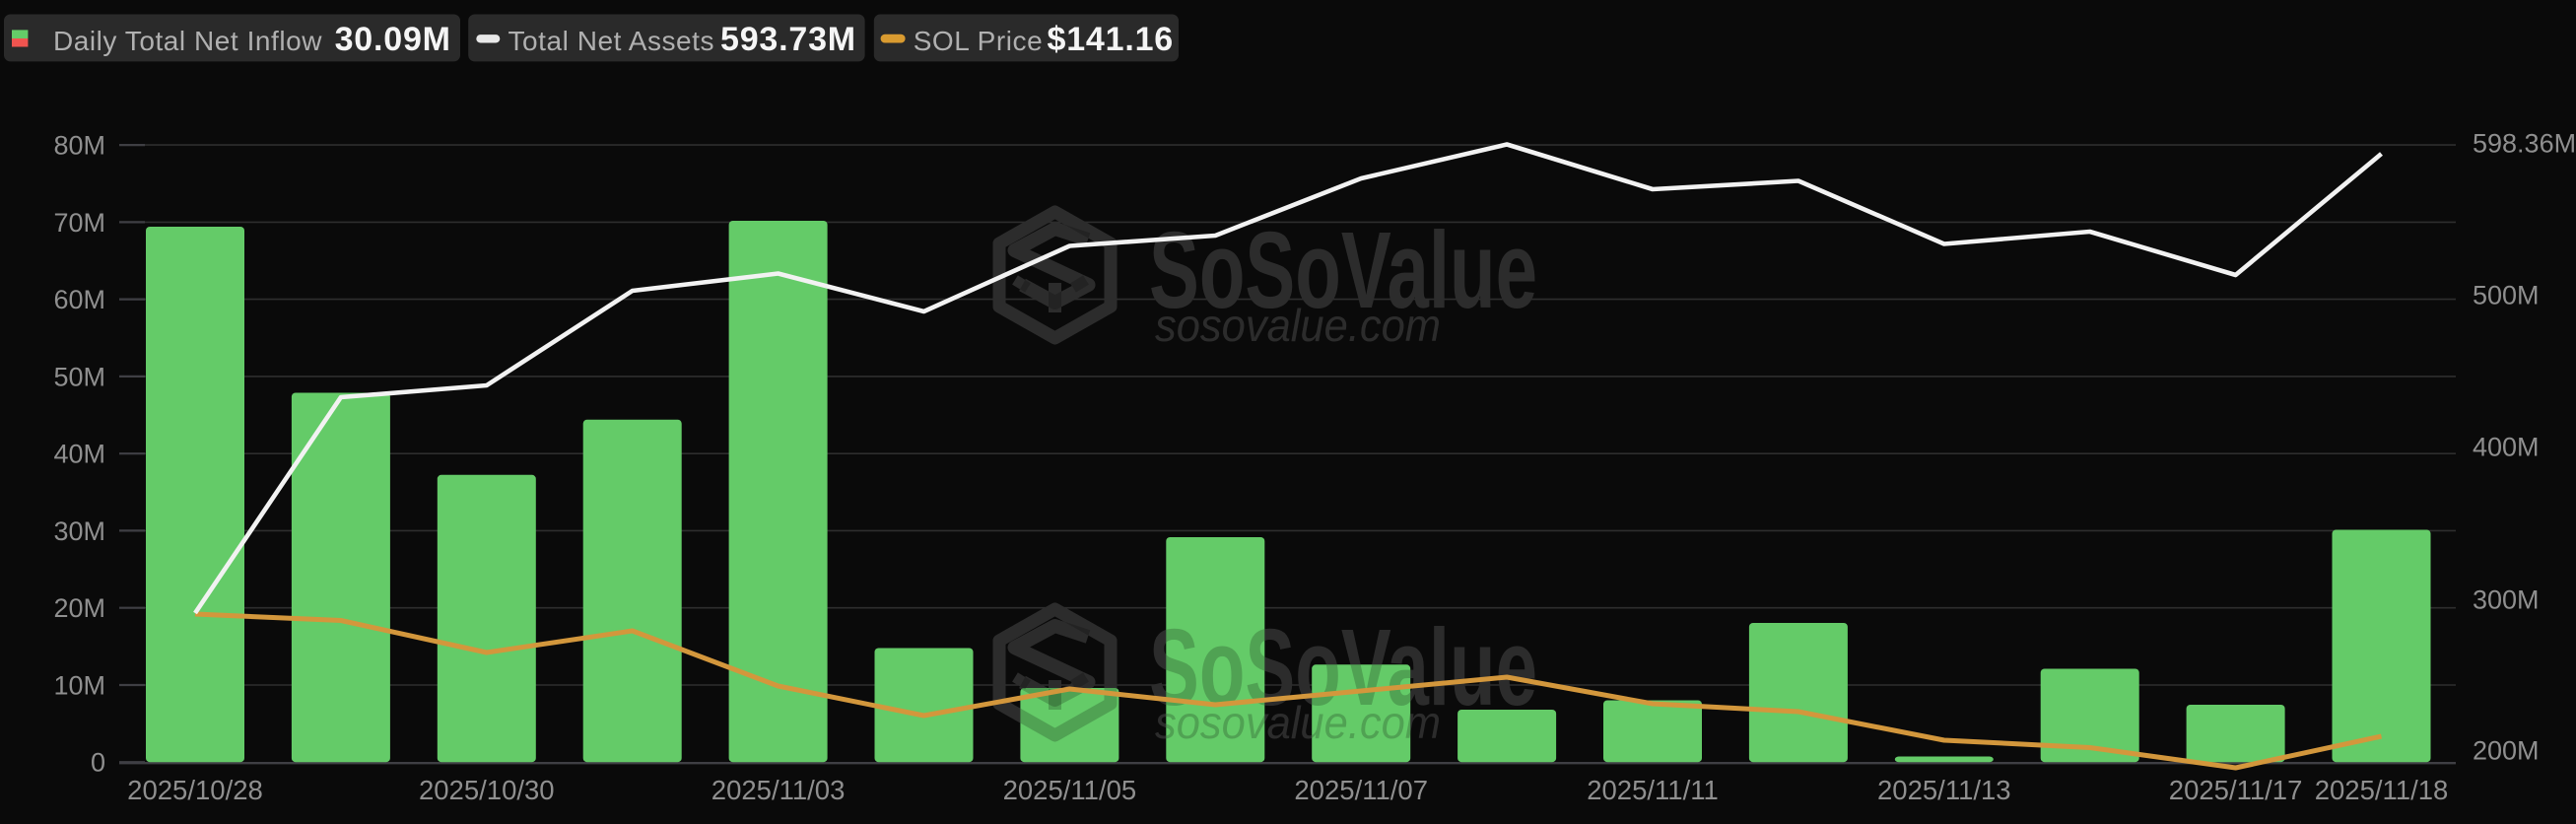 The width and height of the screenshot is (2576, 824). I want to click on svg-text: 10M, so click(79, 686).